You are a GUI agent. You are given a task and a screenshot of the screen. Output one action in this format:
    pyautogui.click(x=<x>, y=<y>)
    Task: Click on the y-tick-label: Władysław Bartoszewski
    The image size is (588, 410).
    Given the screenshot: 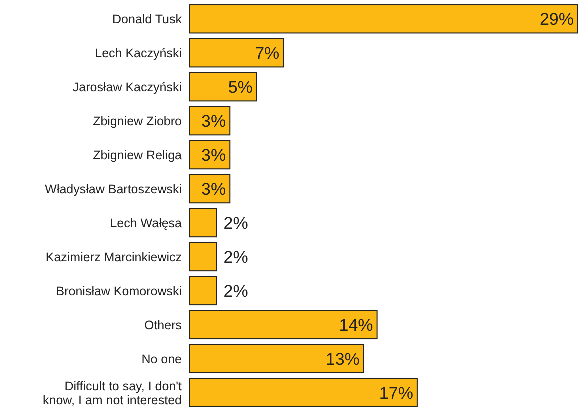 What is the action you would take?
    pyautogui.click(x=113, y=189)
    